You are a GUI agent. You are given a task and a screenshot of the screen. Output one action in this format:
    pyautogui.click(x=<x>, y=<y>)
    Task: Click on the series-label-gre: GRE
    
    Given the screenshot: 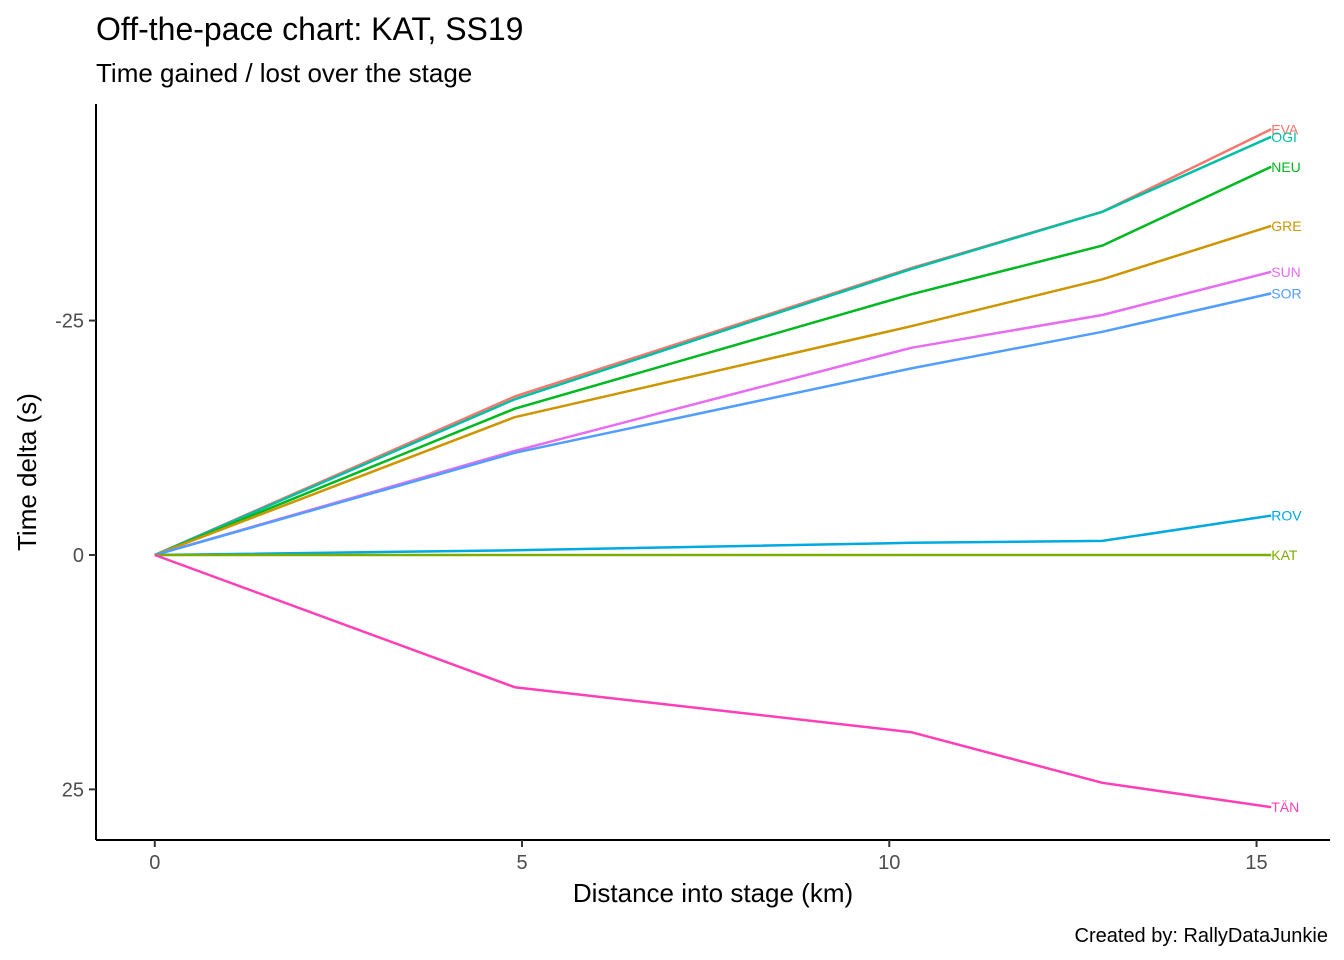 What is the action you would take?
    pyautogui.click(x=1286, y=226)
    